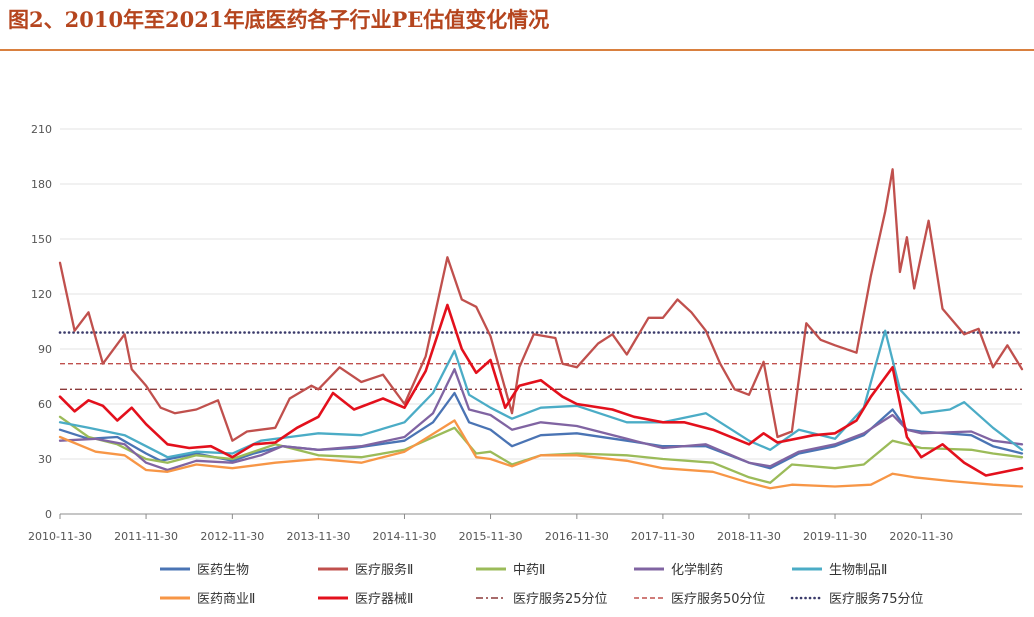 The width and height of the screenshot is (1034, 617). What do you see at coordinates (540, 516) in the screenshot?
I see `axes` at bounding box center [540, 516].